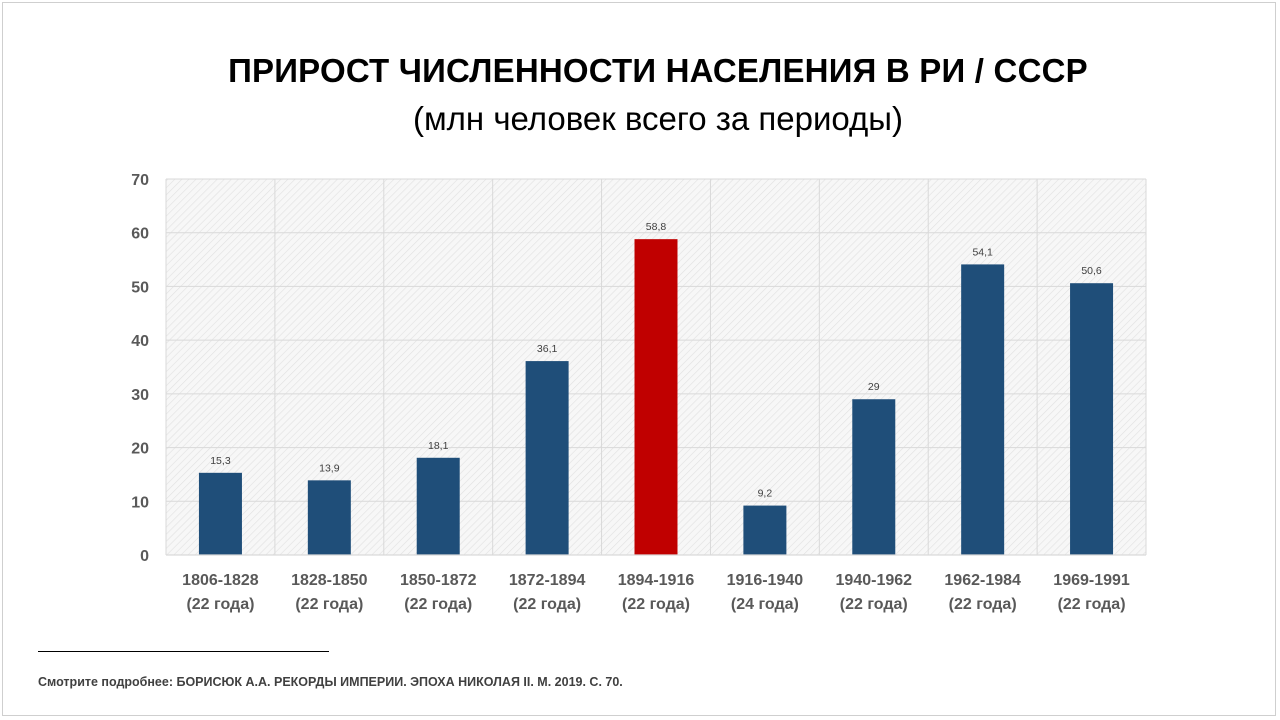 The width and height of the screenshot is (1280, 720). Describe the element at coordinates (144, 556) in the screenshot. I see `y-tick-label: 0` at that location.